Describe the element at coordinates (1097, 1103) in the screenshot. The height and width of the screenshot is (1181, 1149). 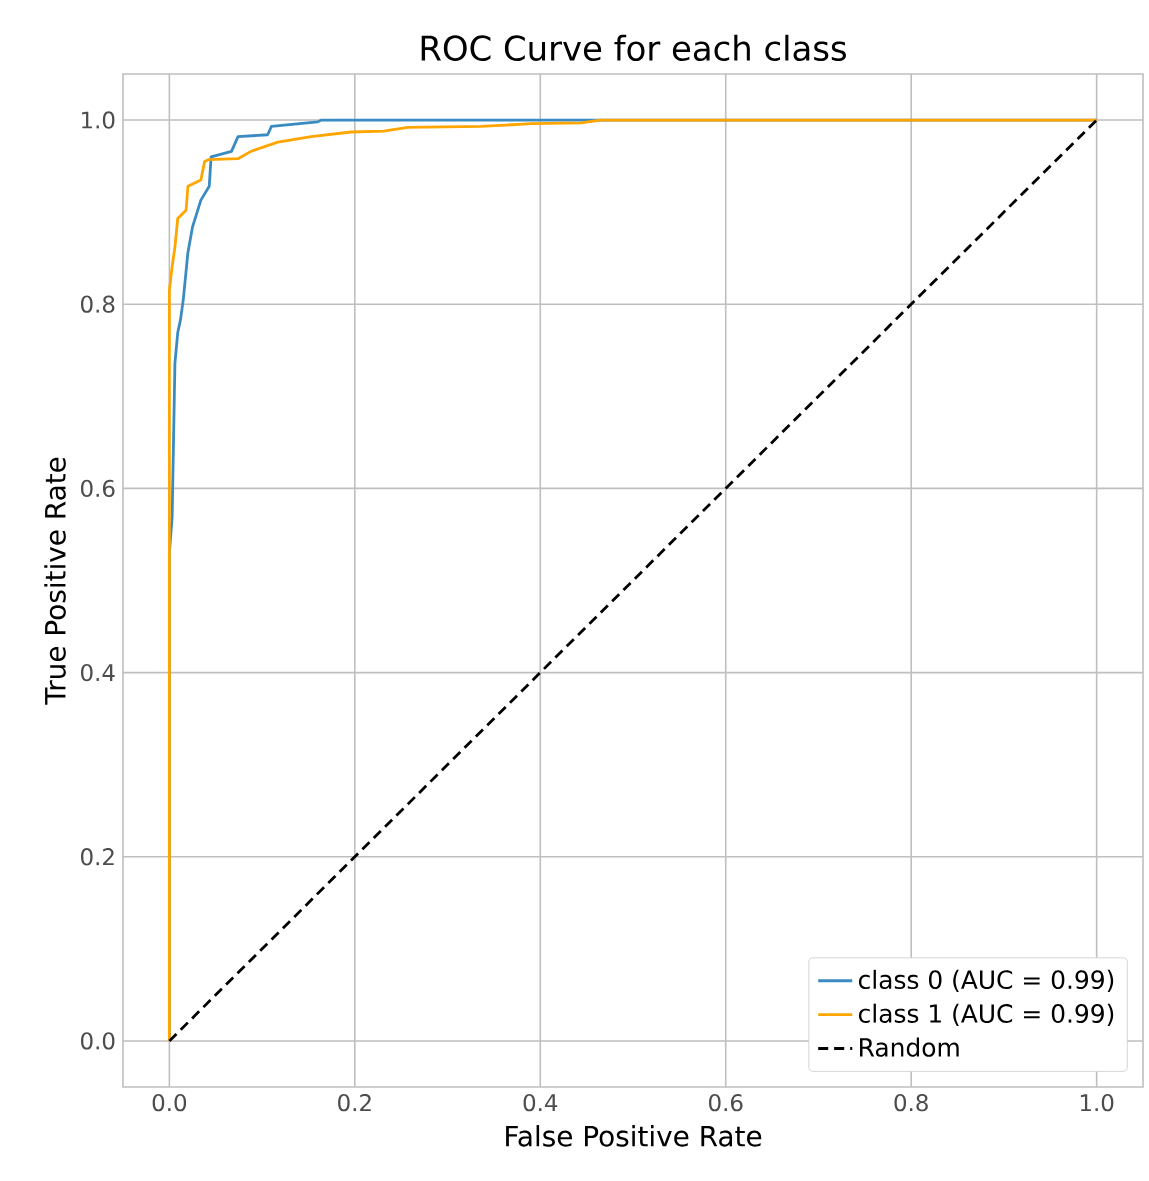
I see `x-tick-label: 1.0` at that location.